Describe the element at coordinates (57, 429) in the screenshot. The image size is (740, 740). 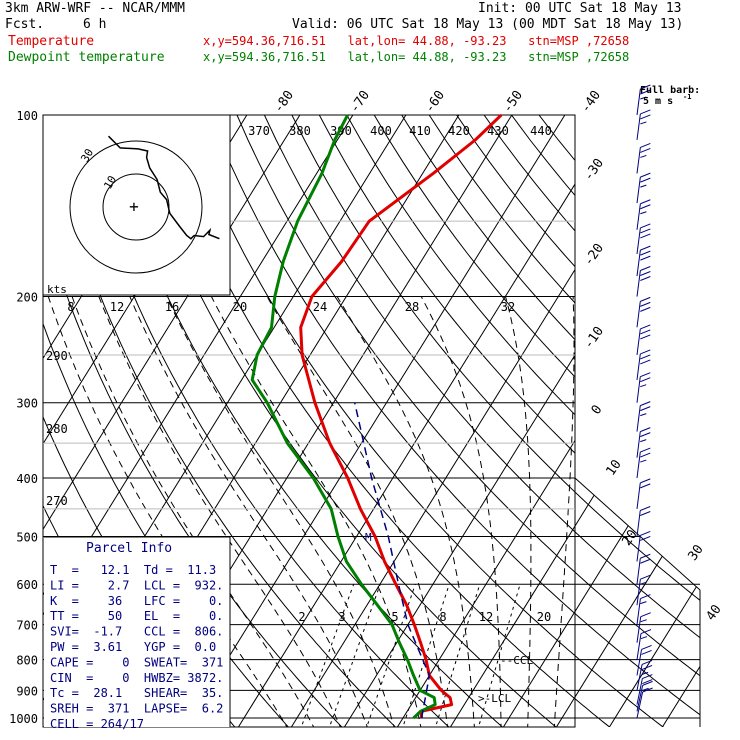
I see `theta-left-label: 280` at that location.